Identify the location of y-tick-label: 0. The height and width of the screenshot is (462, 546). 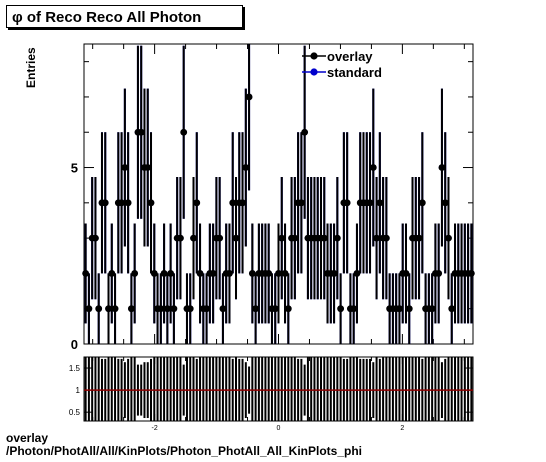
(74, 344).